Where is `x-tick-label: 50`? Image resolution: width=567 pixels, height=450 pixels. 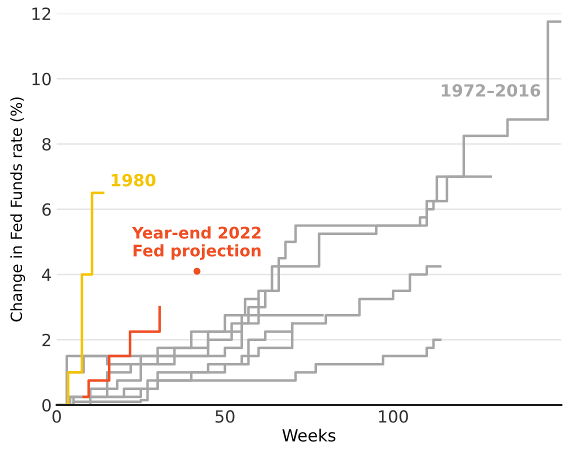 x-tick-label: 50 is located at coordinates (225, 416).